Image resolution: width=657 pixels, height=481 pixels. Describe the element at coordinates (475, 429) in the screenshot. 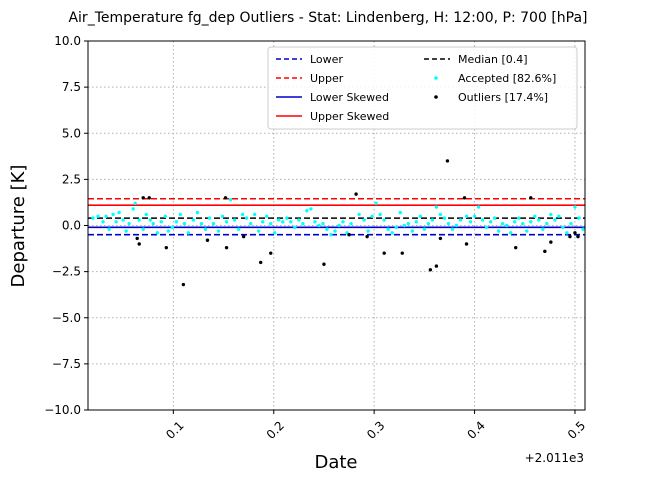

I see `x-tick-label: 0.4` at that location.